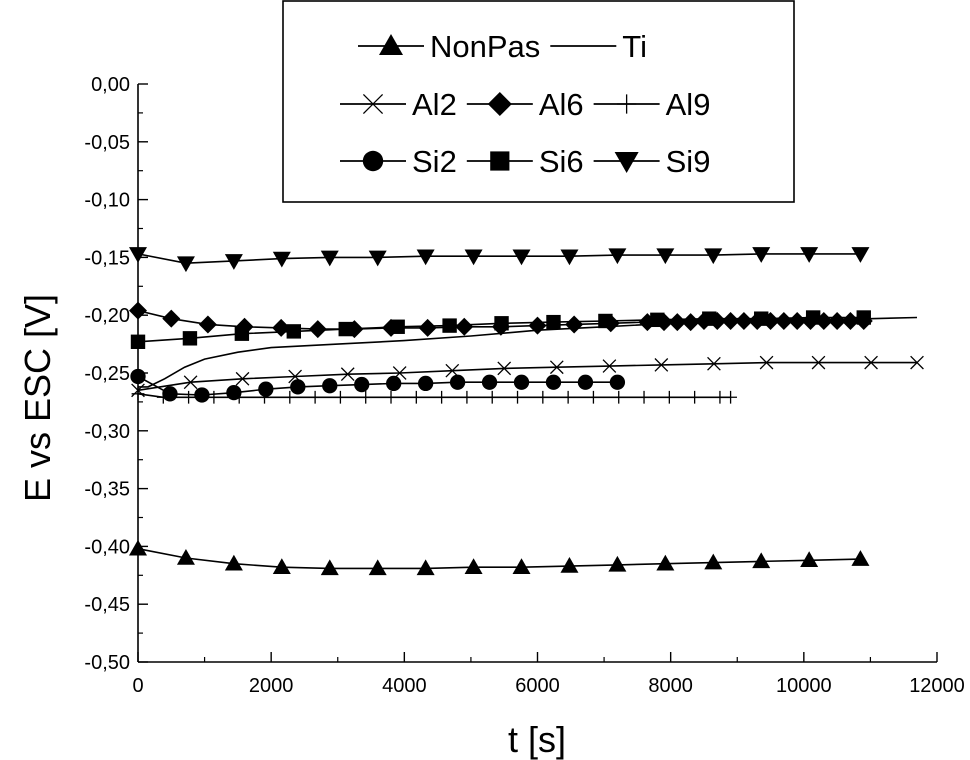  What do you see at coordinates (110, 85) in the screenshot?
I see `y-tick-label: 0,00` at bounding box center [110, 85].